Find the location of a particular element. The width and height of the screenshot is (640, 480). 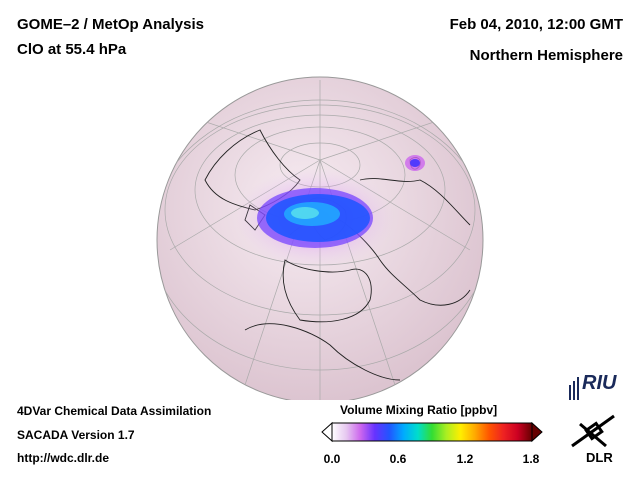

riu-logo: RIU is located at coordinates (599, 383).